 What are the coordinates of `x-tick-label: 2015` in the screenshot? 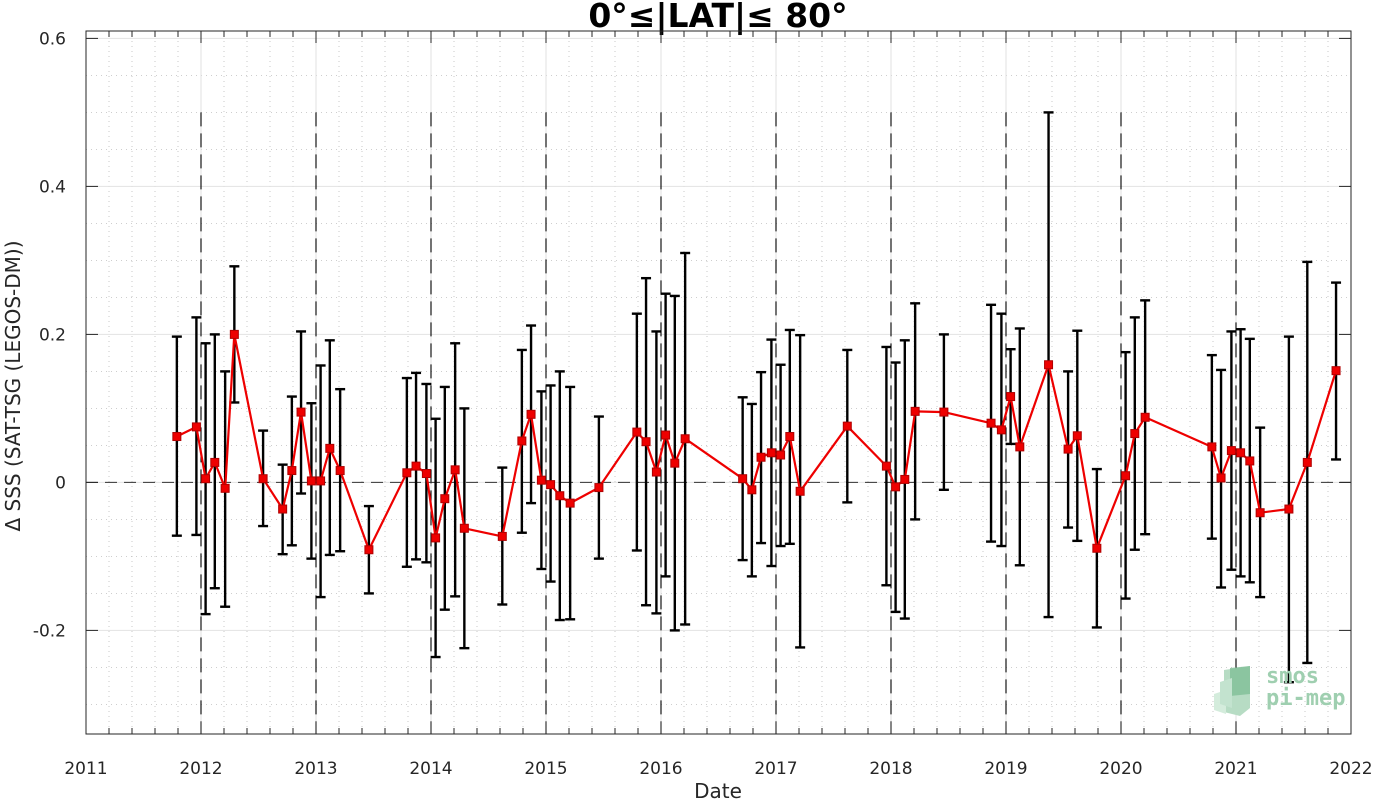 It's located at (545, 769).